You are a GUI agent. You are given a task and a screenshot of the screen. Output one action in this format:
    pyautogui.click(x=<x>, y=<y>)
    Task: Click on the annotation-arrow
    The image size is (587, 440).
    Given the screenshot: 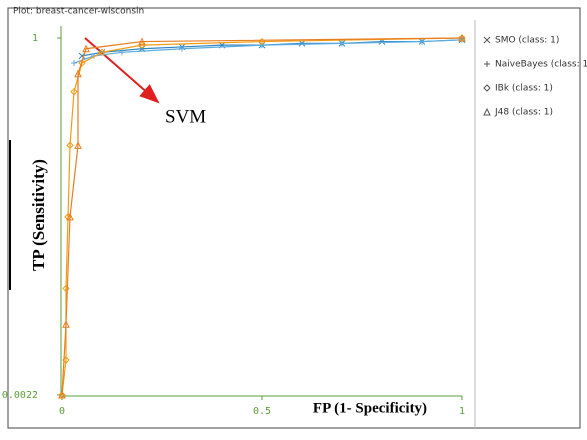 What is the action you would take?
    pyautogui.click(x=122, y=70)
    